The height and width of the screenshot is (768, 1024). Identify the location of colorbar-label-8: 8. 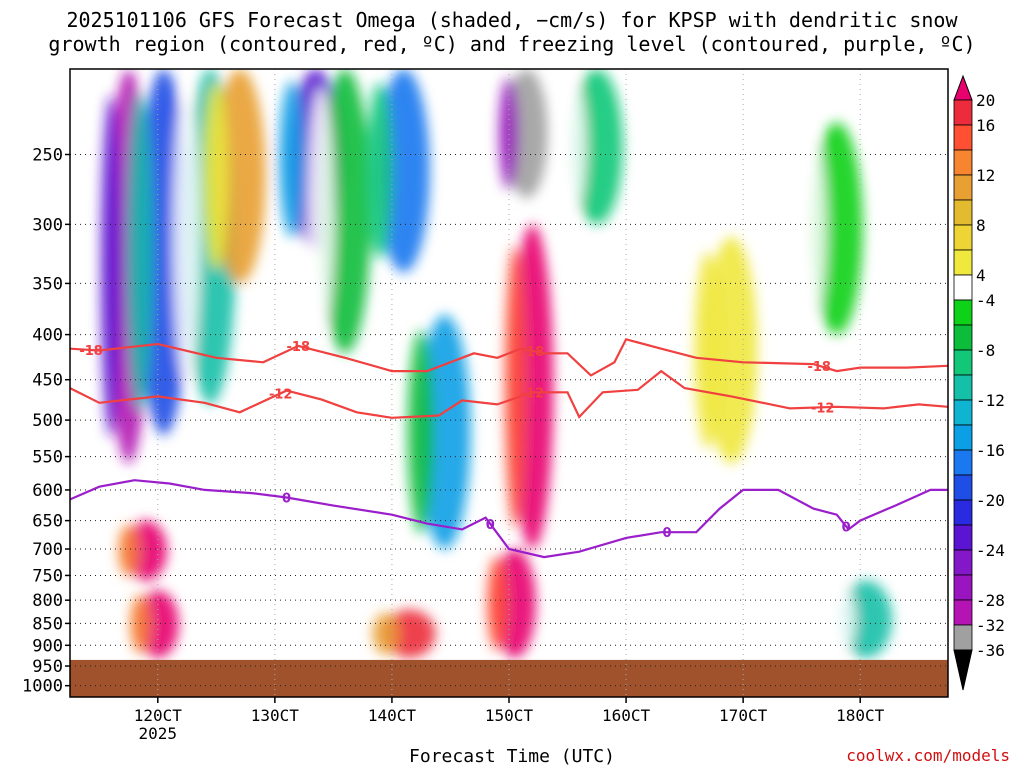
(981, 225).